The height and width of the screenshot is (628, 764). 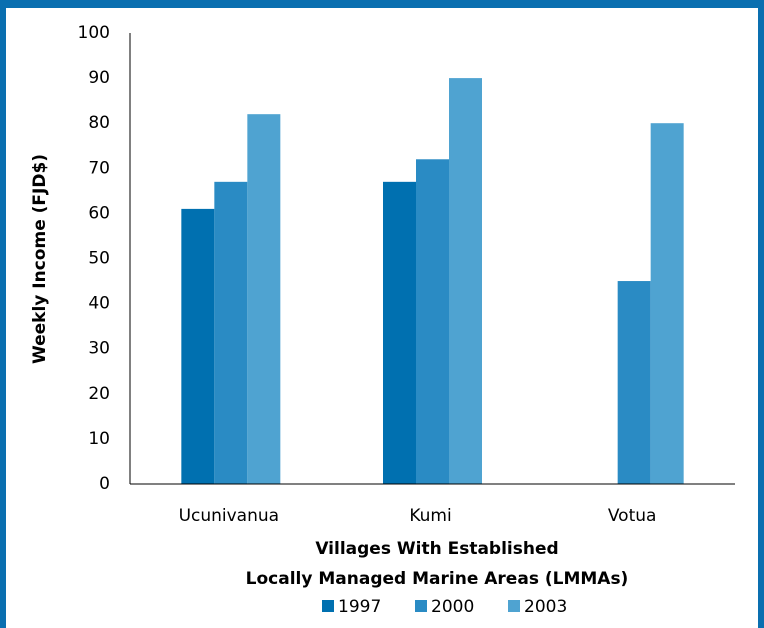 What do you see at coordinates (452, 607) in the screenshot?
I see `legend-label: 2000` at bounding box center [452, 607].